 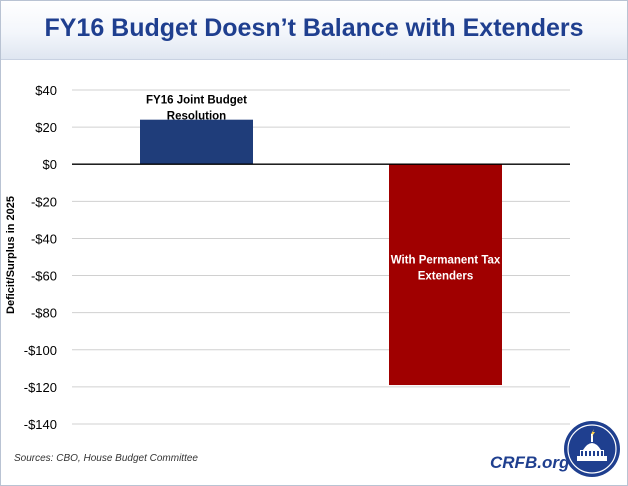 What do you see at coordinates (46, 90) in the screenshot?
I see `y-tick-label: $40` at bounding box center [46, 90].